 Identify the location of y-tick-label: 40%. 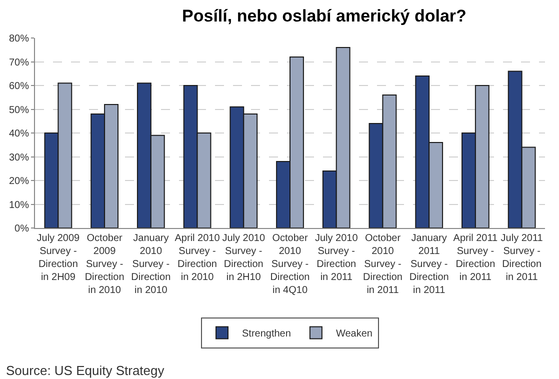
(19, 134).